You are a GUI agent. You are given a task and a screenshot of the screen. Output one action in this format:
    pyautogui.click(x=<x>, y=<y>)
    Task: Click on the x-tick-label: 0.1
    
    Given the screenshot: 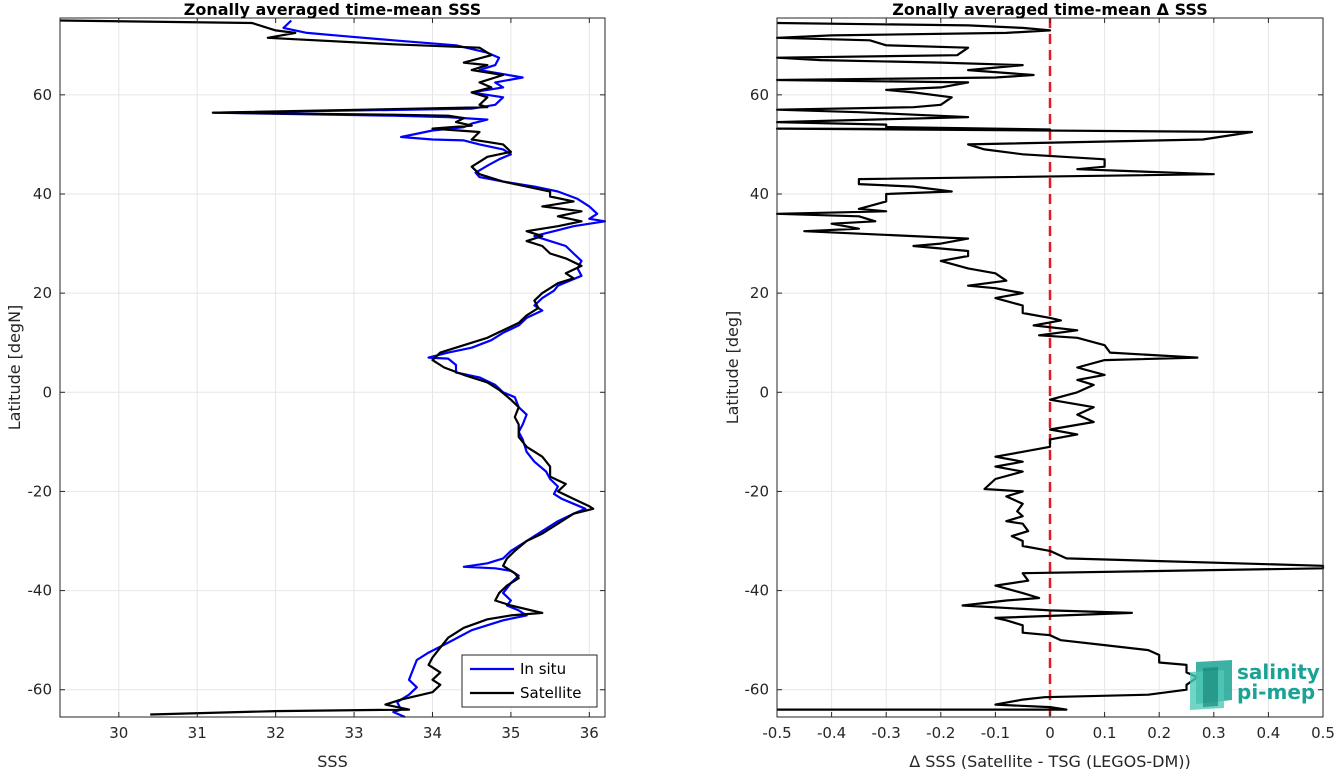 What is the action you would take?
    pyautogui.click(x=1105, y=733)
    